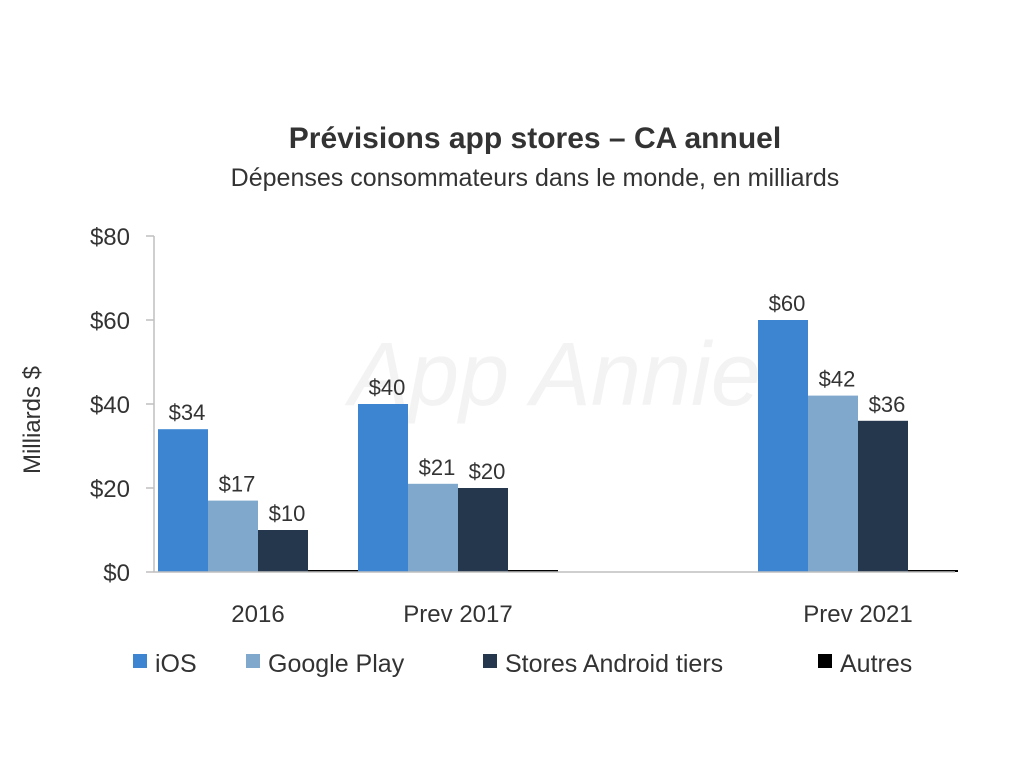 The height and width of the screenshot is (758, 1034). What do you see at coordinates (110, 489) in the screenshot?
I see `y-tick-label: $20` at bounding box center [110, 489].